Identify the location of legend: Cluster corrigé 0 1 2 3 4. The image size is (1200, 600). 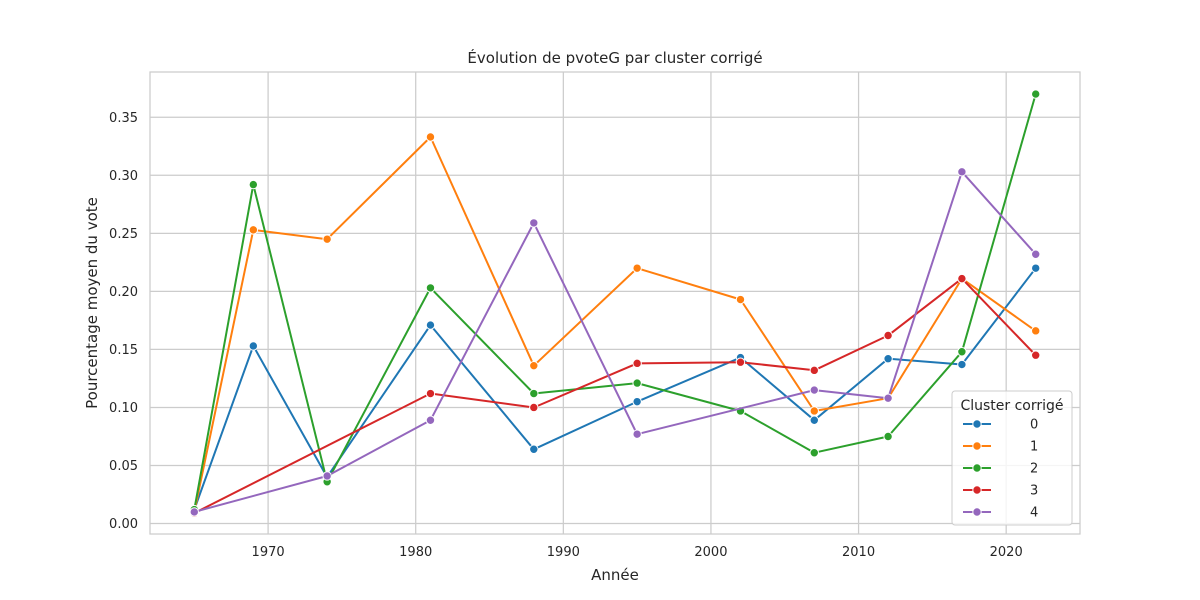
(1012, 458).